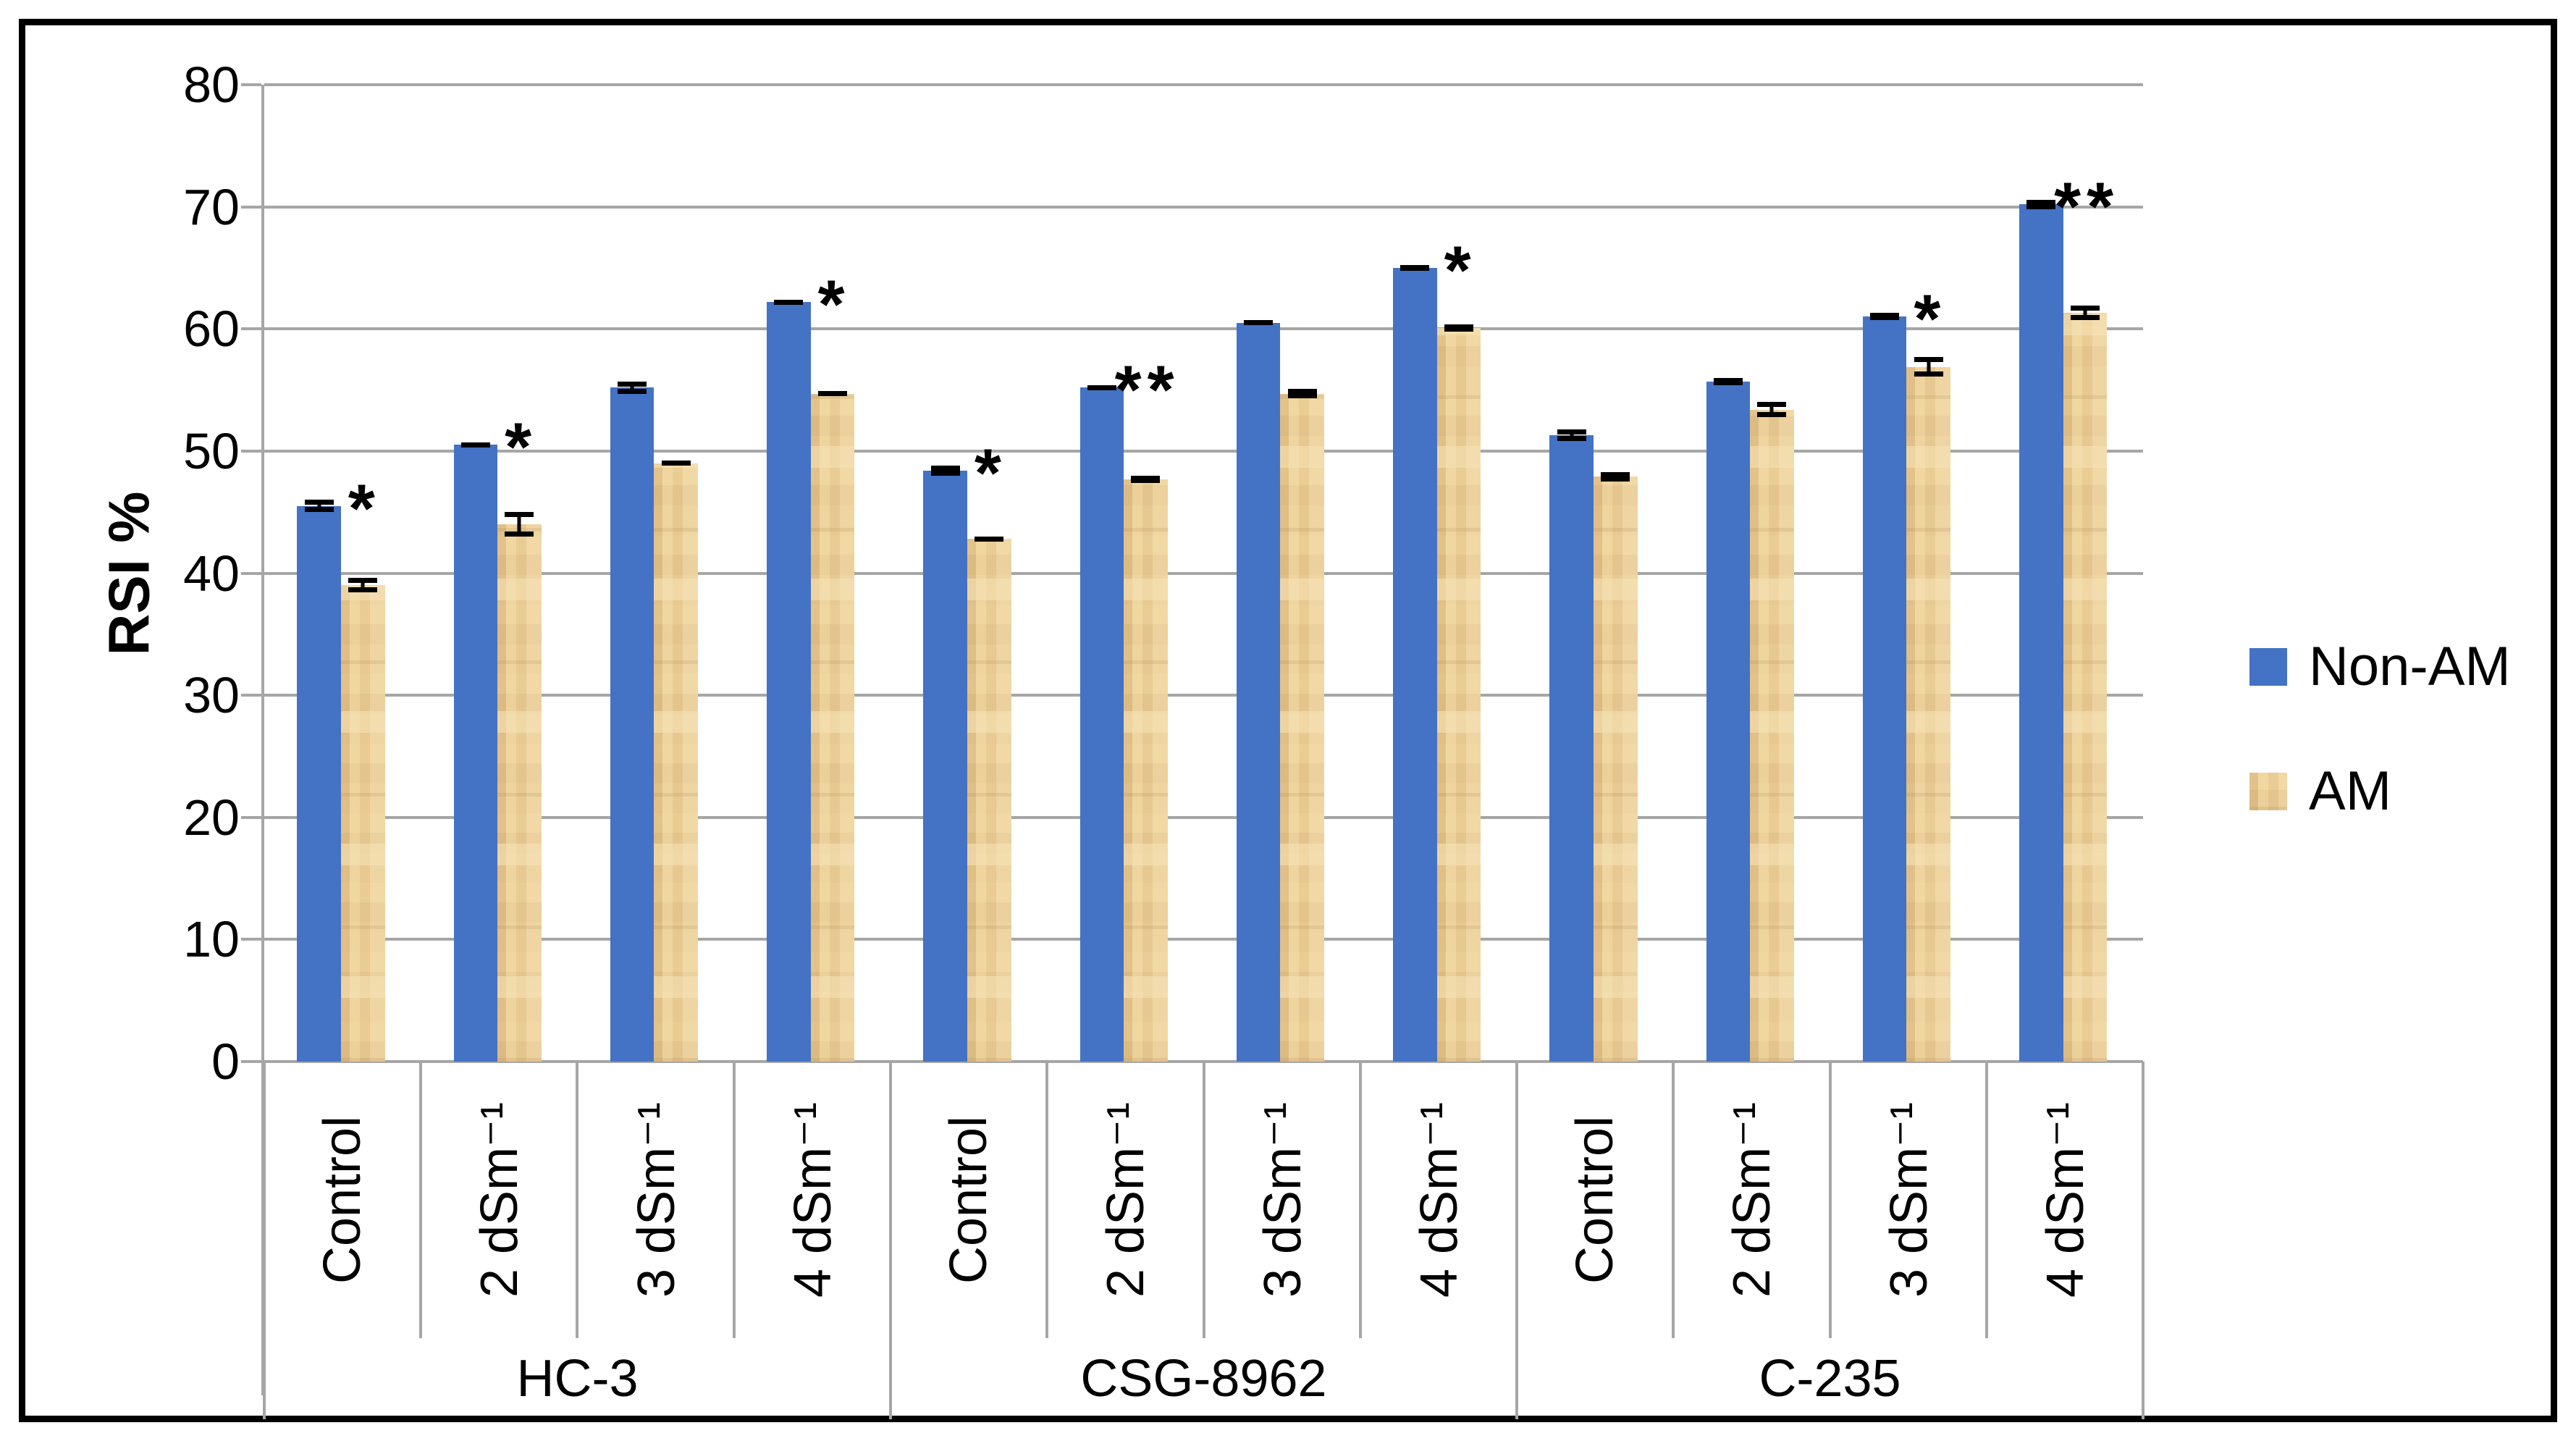 The image size is (2576, 1441). What do you see at coordinates (262, 740) in the screenshot?
I see `y-axis-line` at bounding box center [262, 740].